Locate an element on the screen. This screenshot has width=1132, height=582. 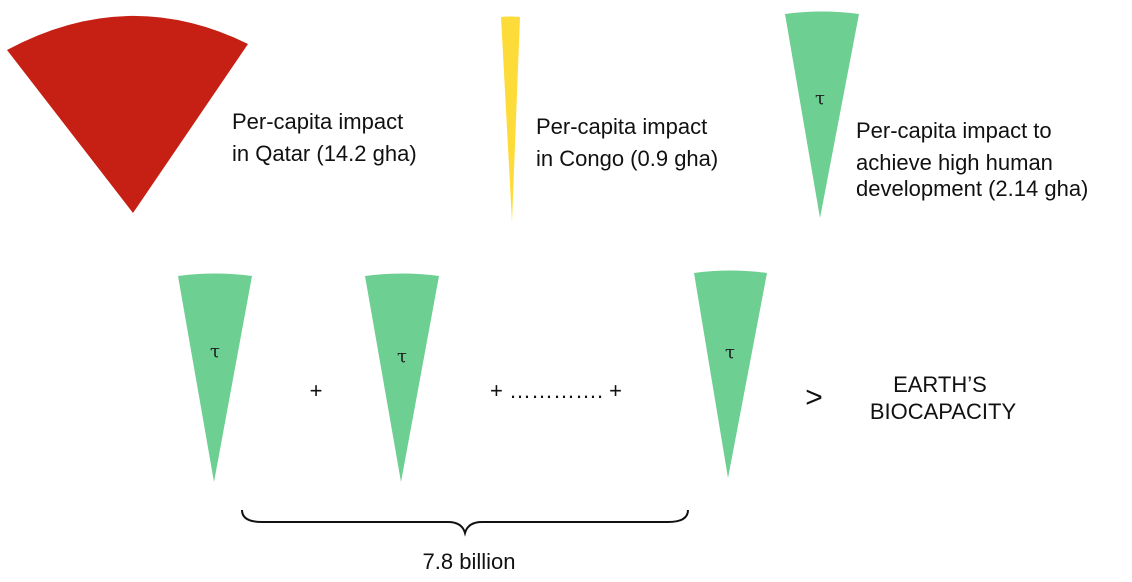
target-label-line-3: development (2.14 gha) is located at coordinates (972, 188).